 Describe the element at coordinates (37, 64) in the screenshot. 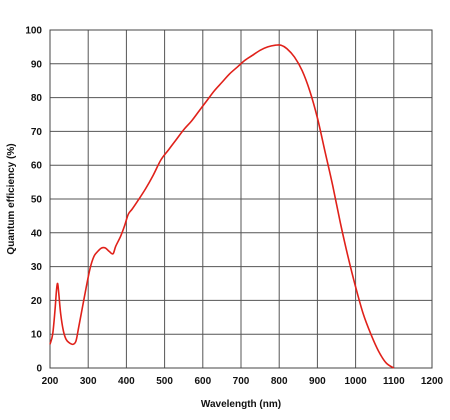

I see `y-tick-label: 90` at that location.